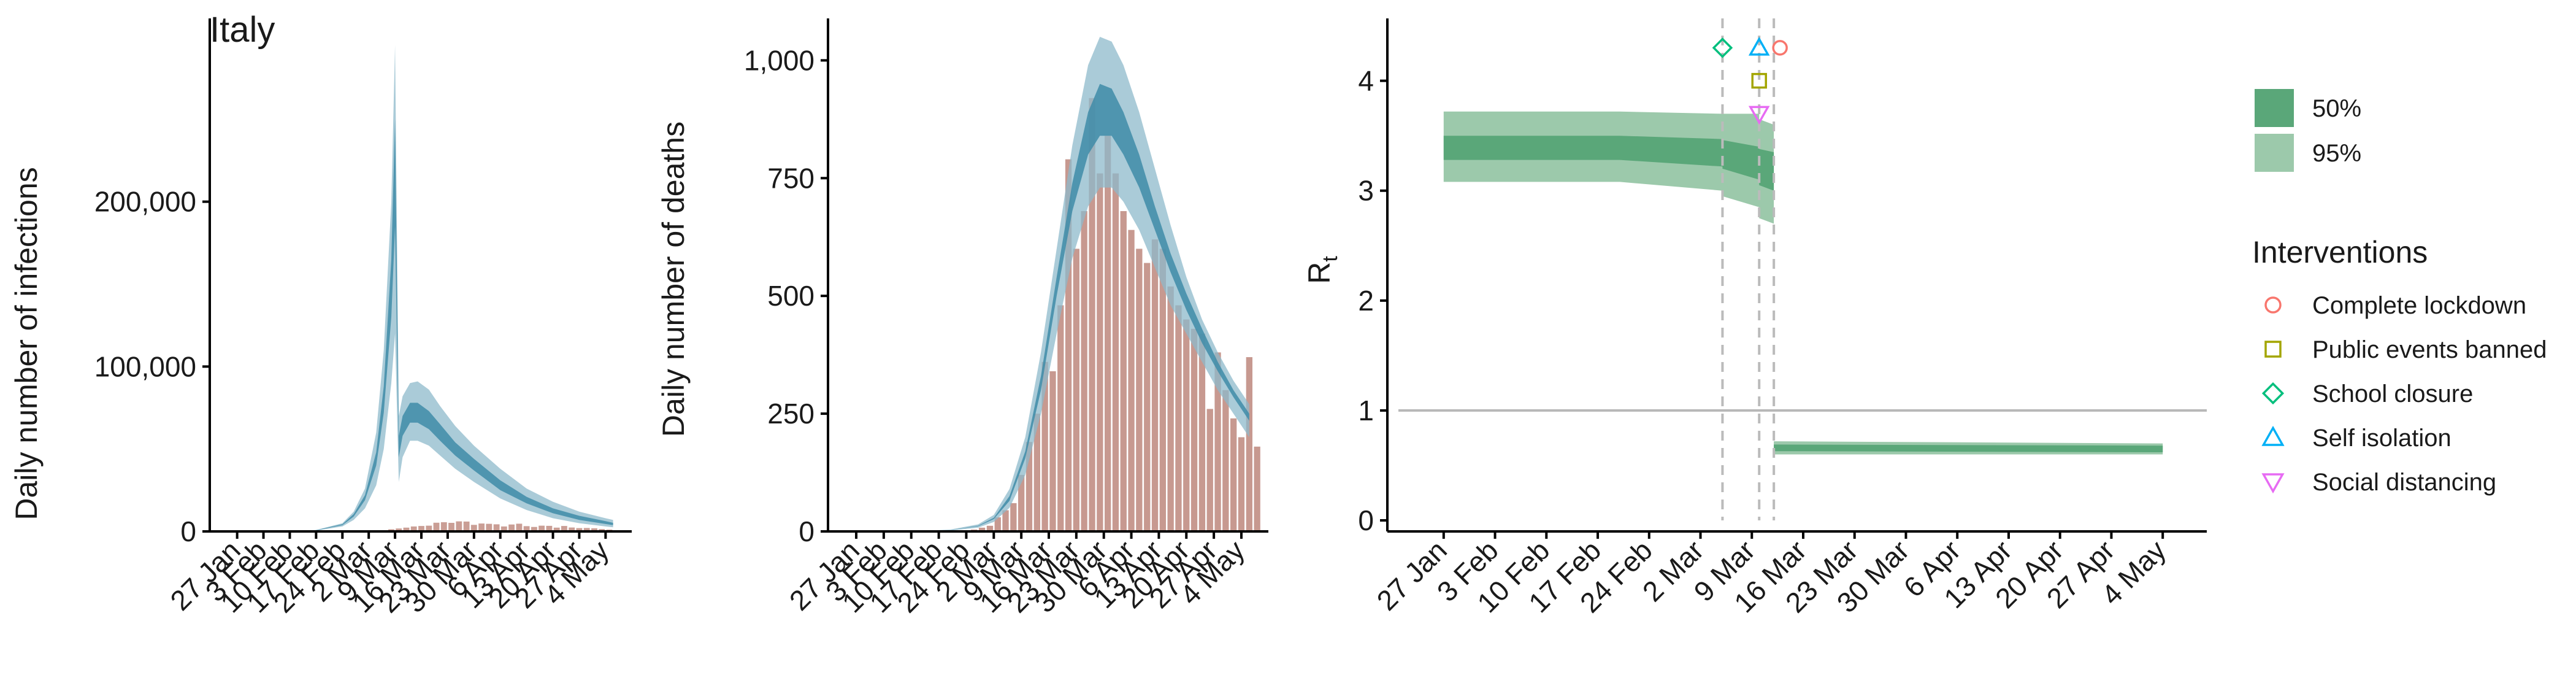  What do you see at coordinates (145, 202) in the screenshot?
I see `y-tick-label: 200,000` at bounding box center [145, 202].